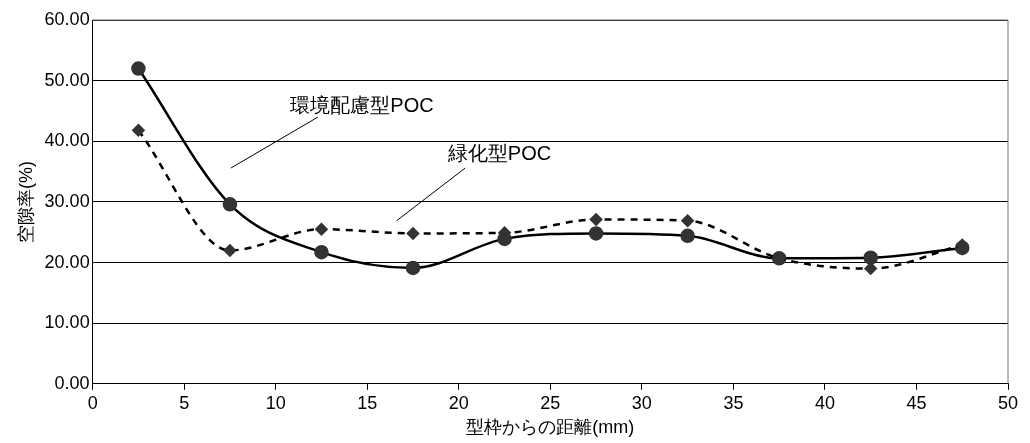  I want to click on y-tick-label: 10.00, so click(67, 322).